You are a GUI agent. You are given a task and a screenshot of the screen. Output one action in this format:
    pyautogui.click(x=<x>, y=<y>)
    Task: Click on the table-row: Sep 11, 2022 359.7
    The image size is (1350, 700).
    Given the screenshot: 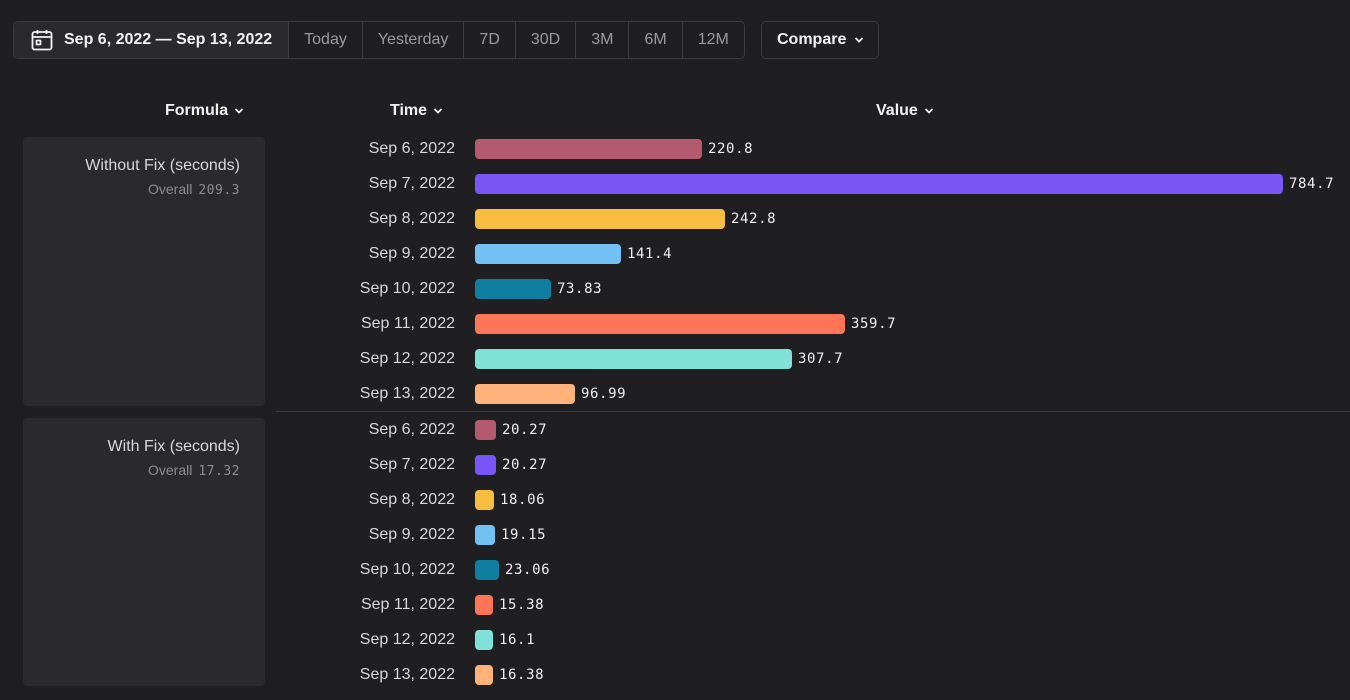 What is the action you would take?
    pyautogui.click(x=675, y=323)
    